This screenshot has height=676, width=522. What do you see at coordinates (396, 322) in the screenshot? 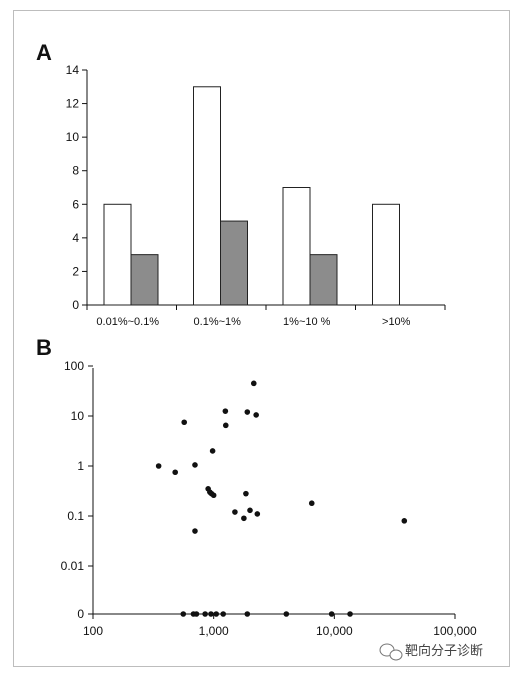
I see `x-category-label: >10%` at bounding box center [396, 322].